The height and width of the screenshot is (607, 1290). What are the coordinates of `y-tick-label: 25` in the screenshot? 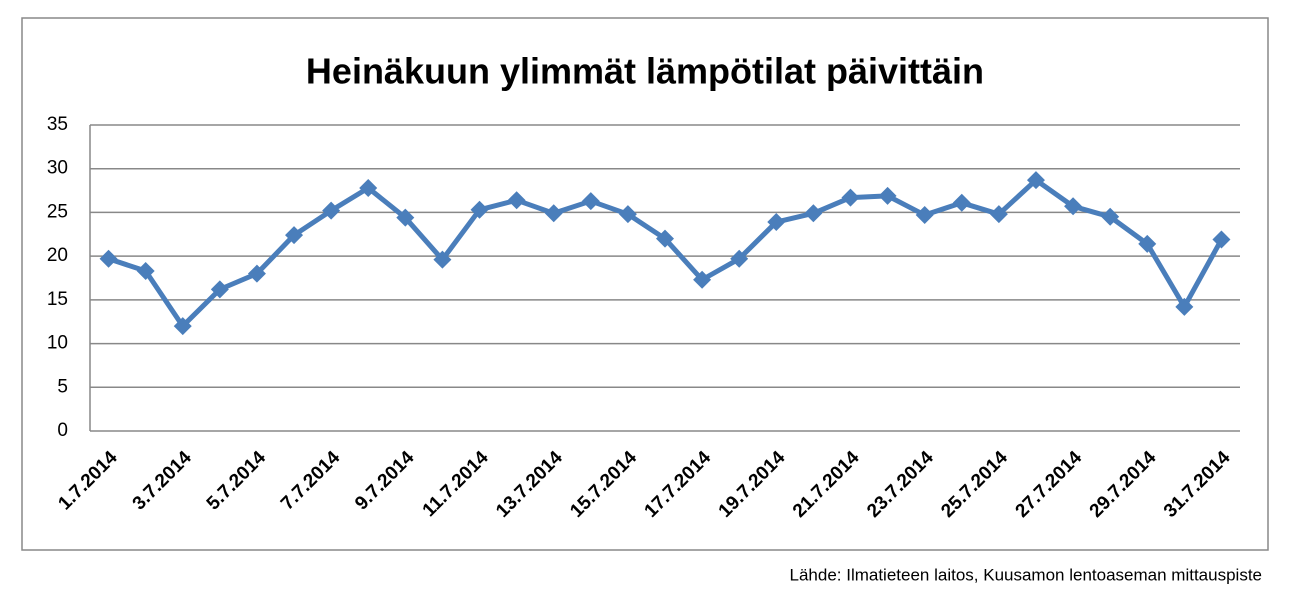 It's located at (57, 211).